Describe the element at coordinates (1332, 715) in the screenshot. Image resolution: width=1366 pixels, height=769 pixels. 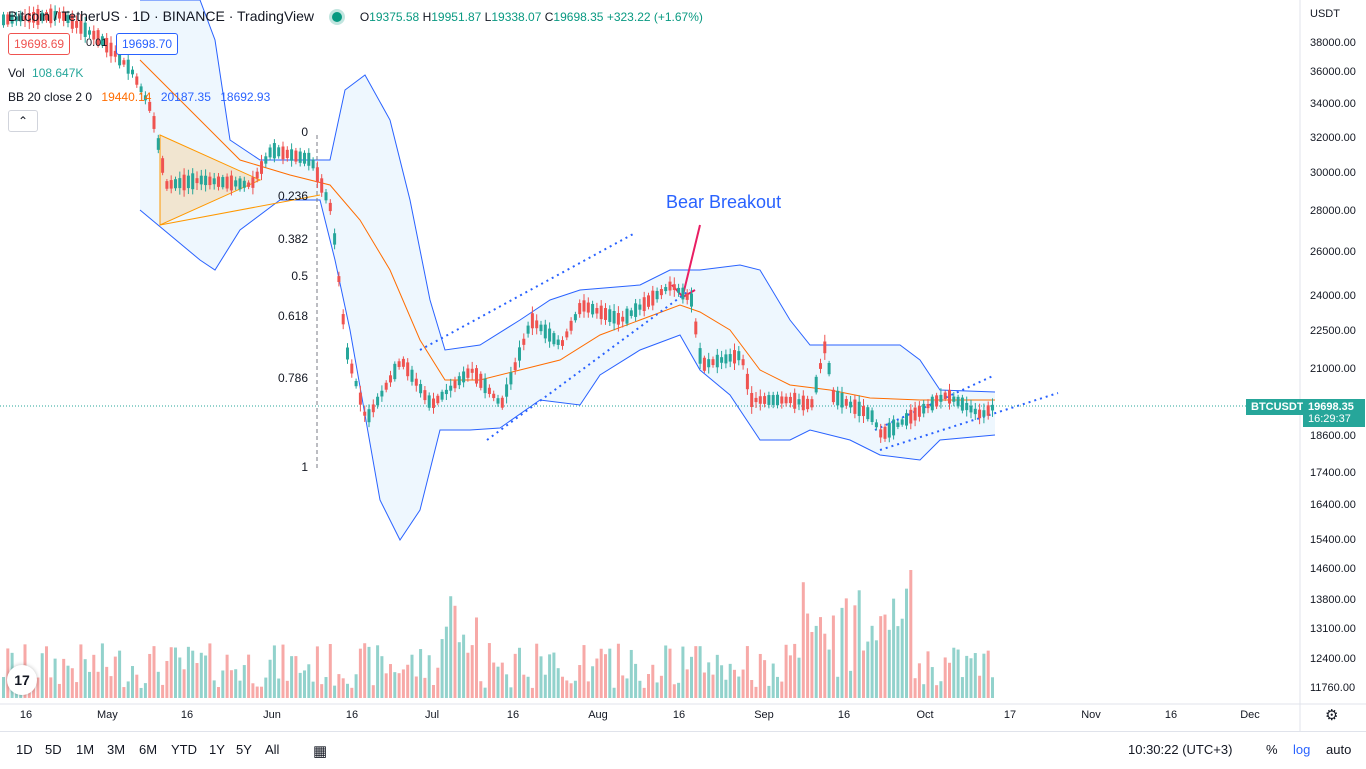
I see `settings-gear-icon: ⚙` at that location.